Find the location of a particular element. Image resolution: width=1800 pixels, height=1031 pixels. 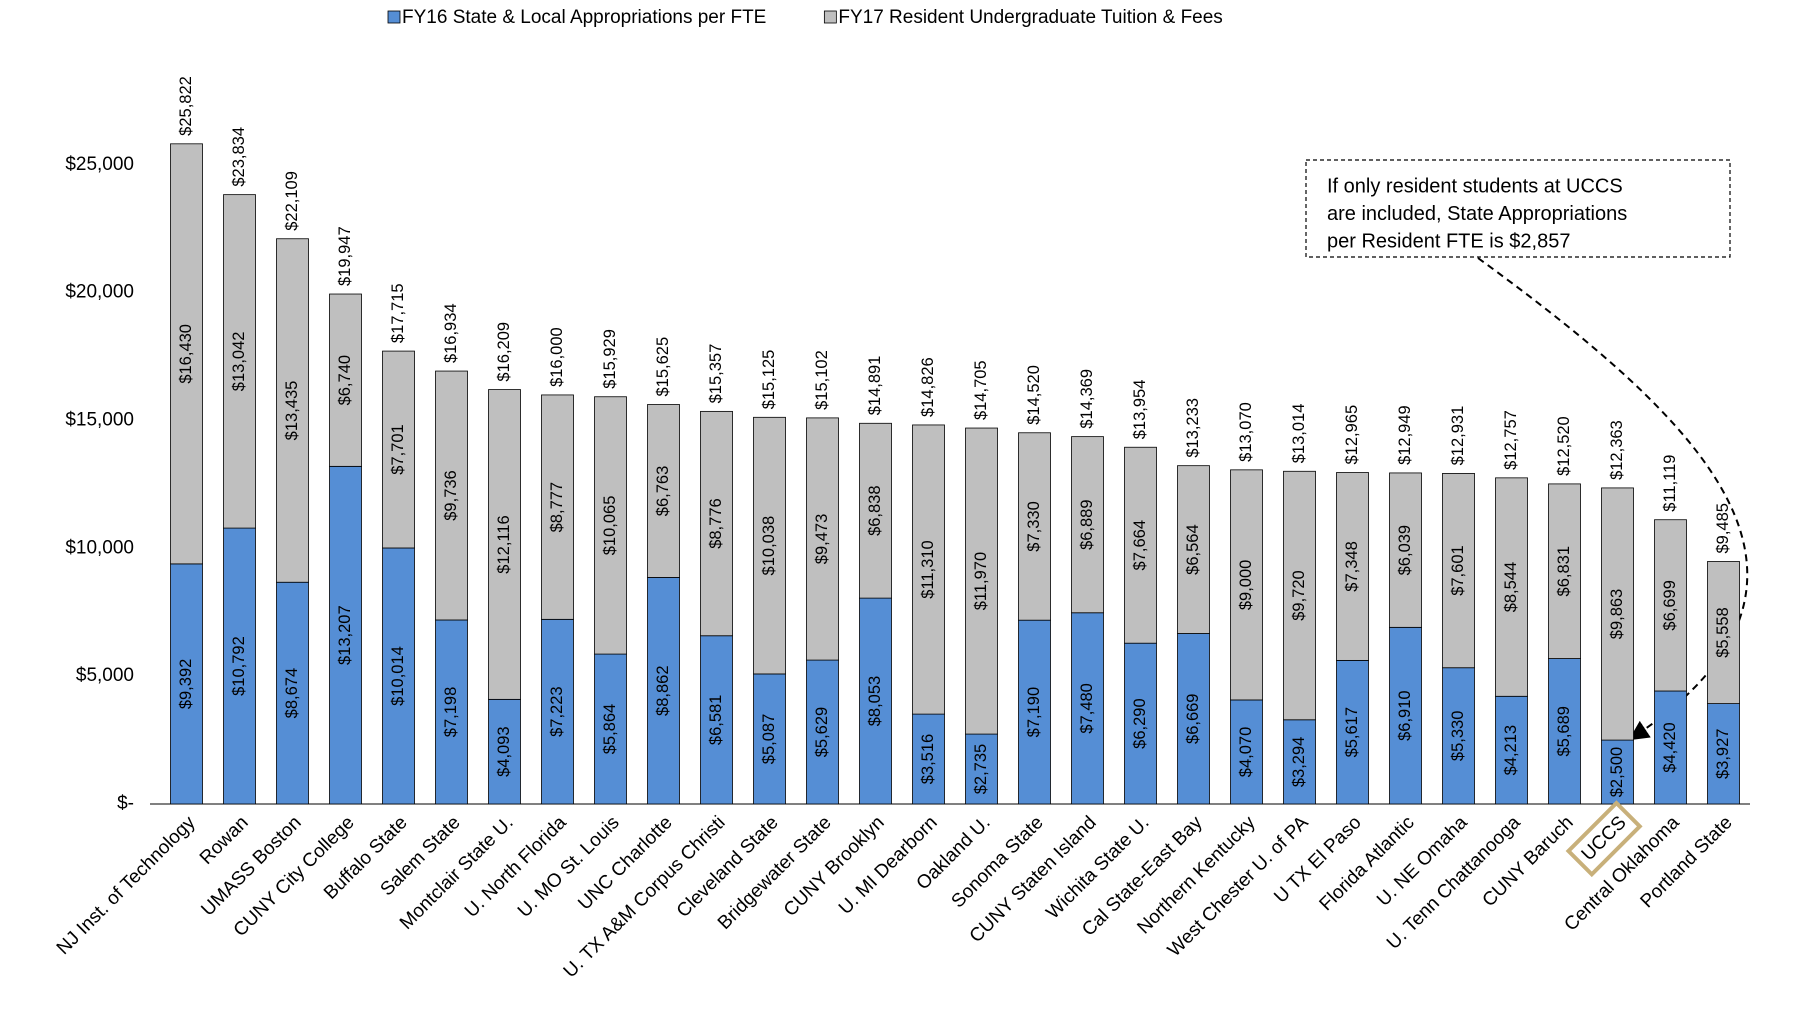

value-label: $9,000 is located at coordinates (1246, 585).